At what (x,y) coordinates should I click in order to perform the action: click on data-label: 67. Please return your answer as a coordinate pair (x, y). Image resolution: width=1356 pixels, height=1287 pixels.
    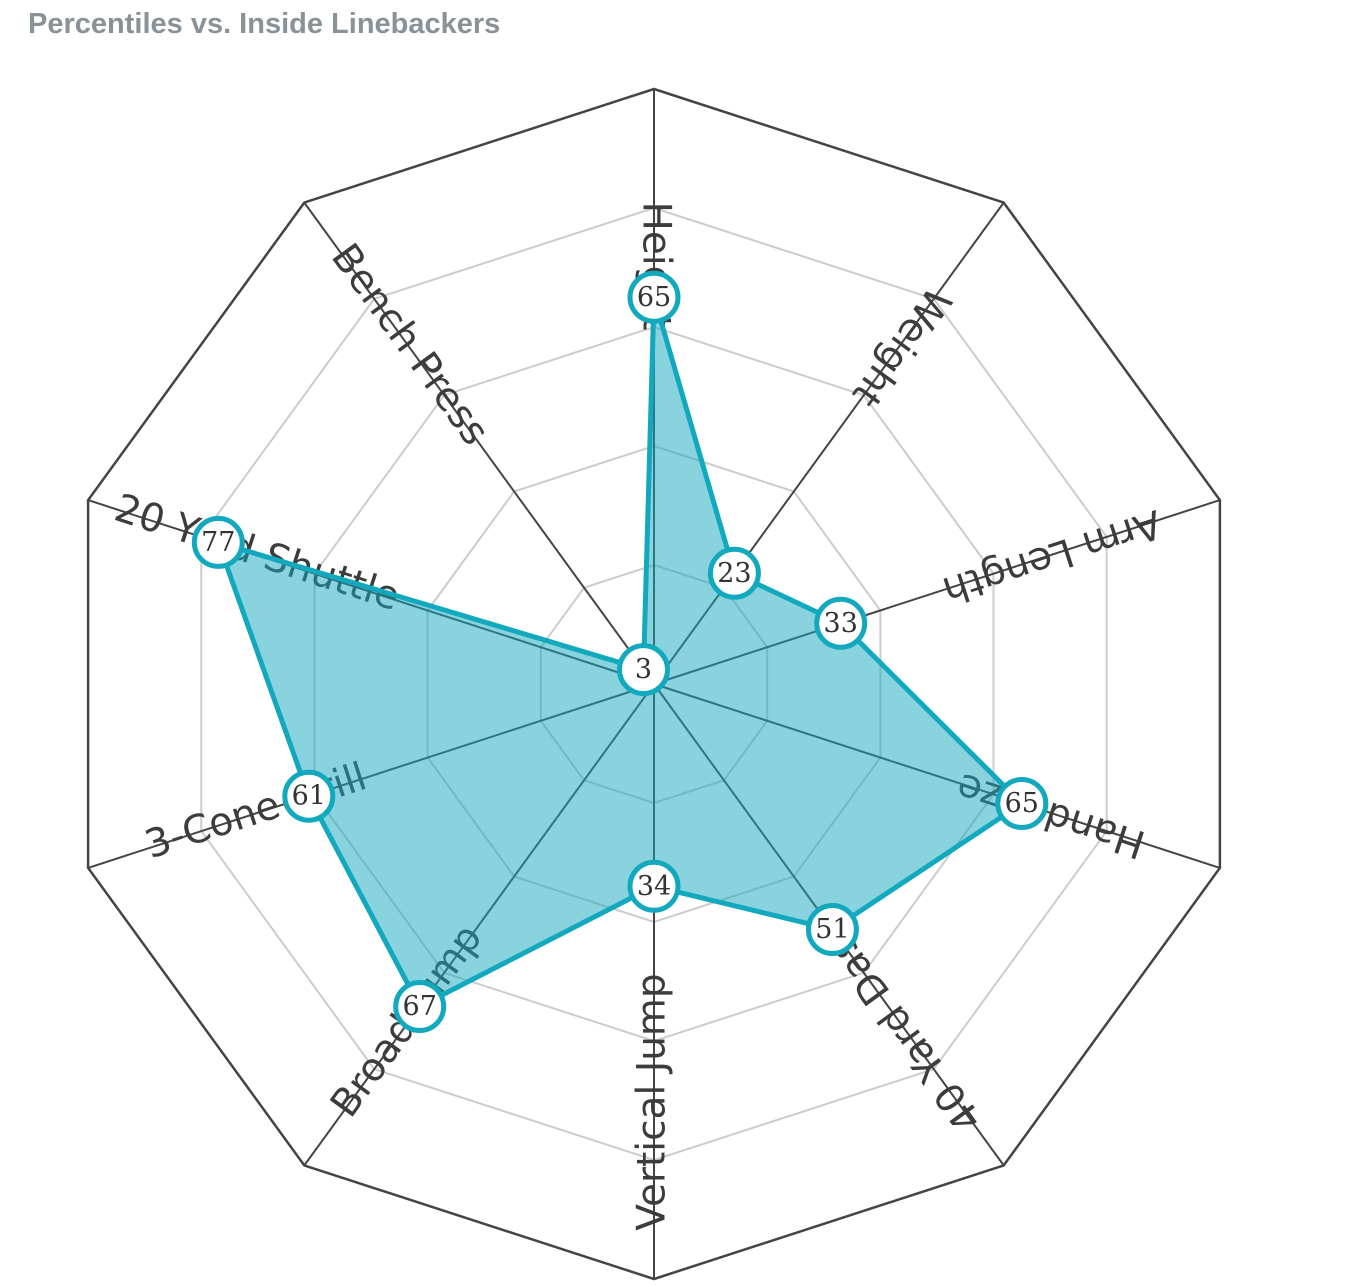
    Looking at the image, I should click on (420, 1006).